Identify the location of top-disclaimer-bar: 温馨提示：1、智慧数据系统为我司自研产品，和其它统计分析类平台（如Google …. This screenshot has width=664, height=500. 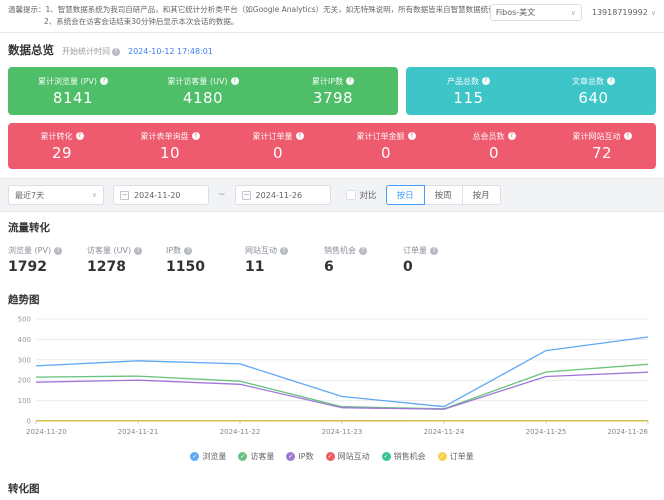
(332, 17).